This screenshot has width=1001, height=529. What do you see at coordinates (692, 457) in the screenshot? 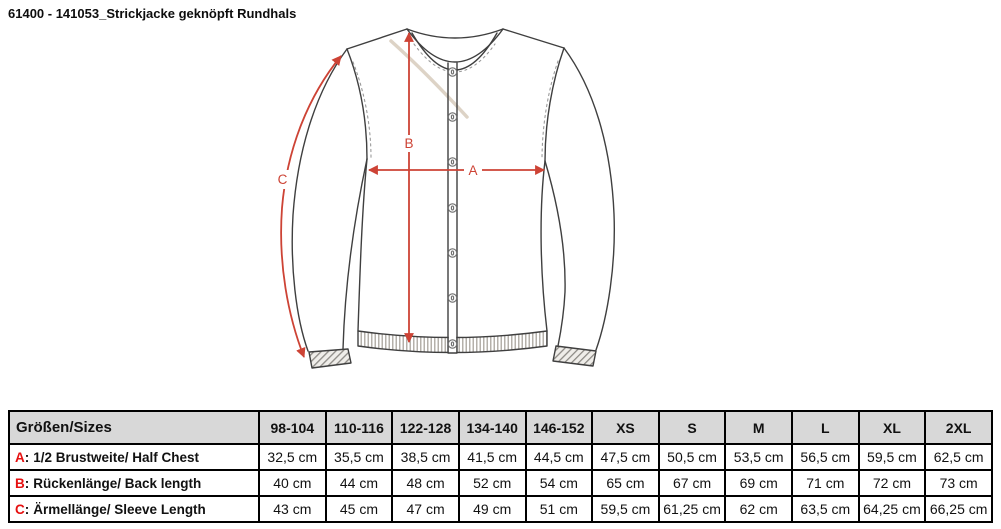
I see `cell-value: 50,5 cm` at bounding box center [692, 457].